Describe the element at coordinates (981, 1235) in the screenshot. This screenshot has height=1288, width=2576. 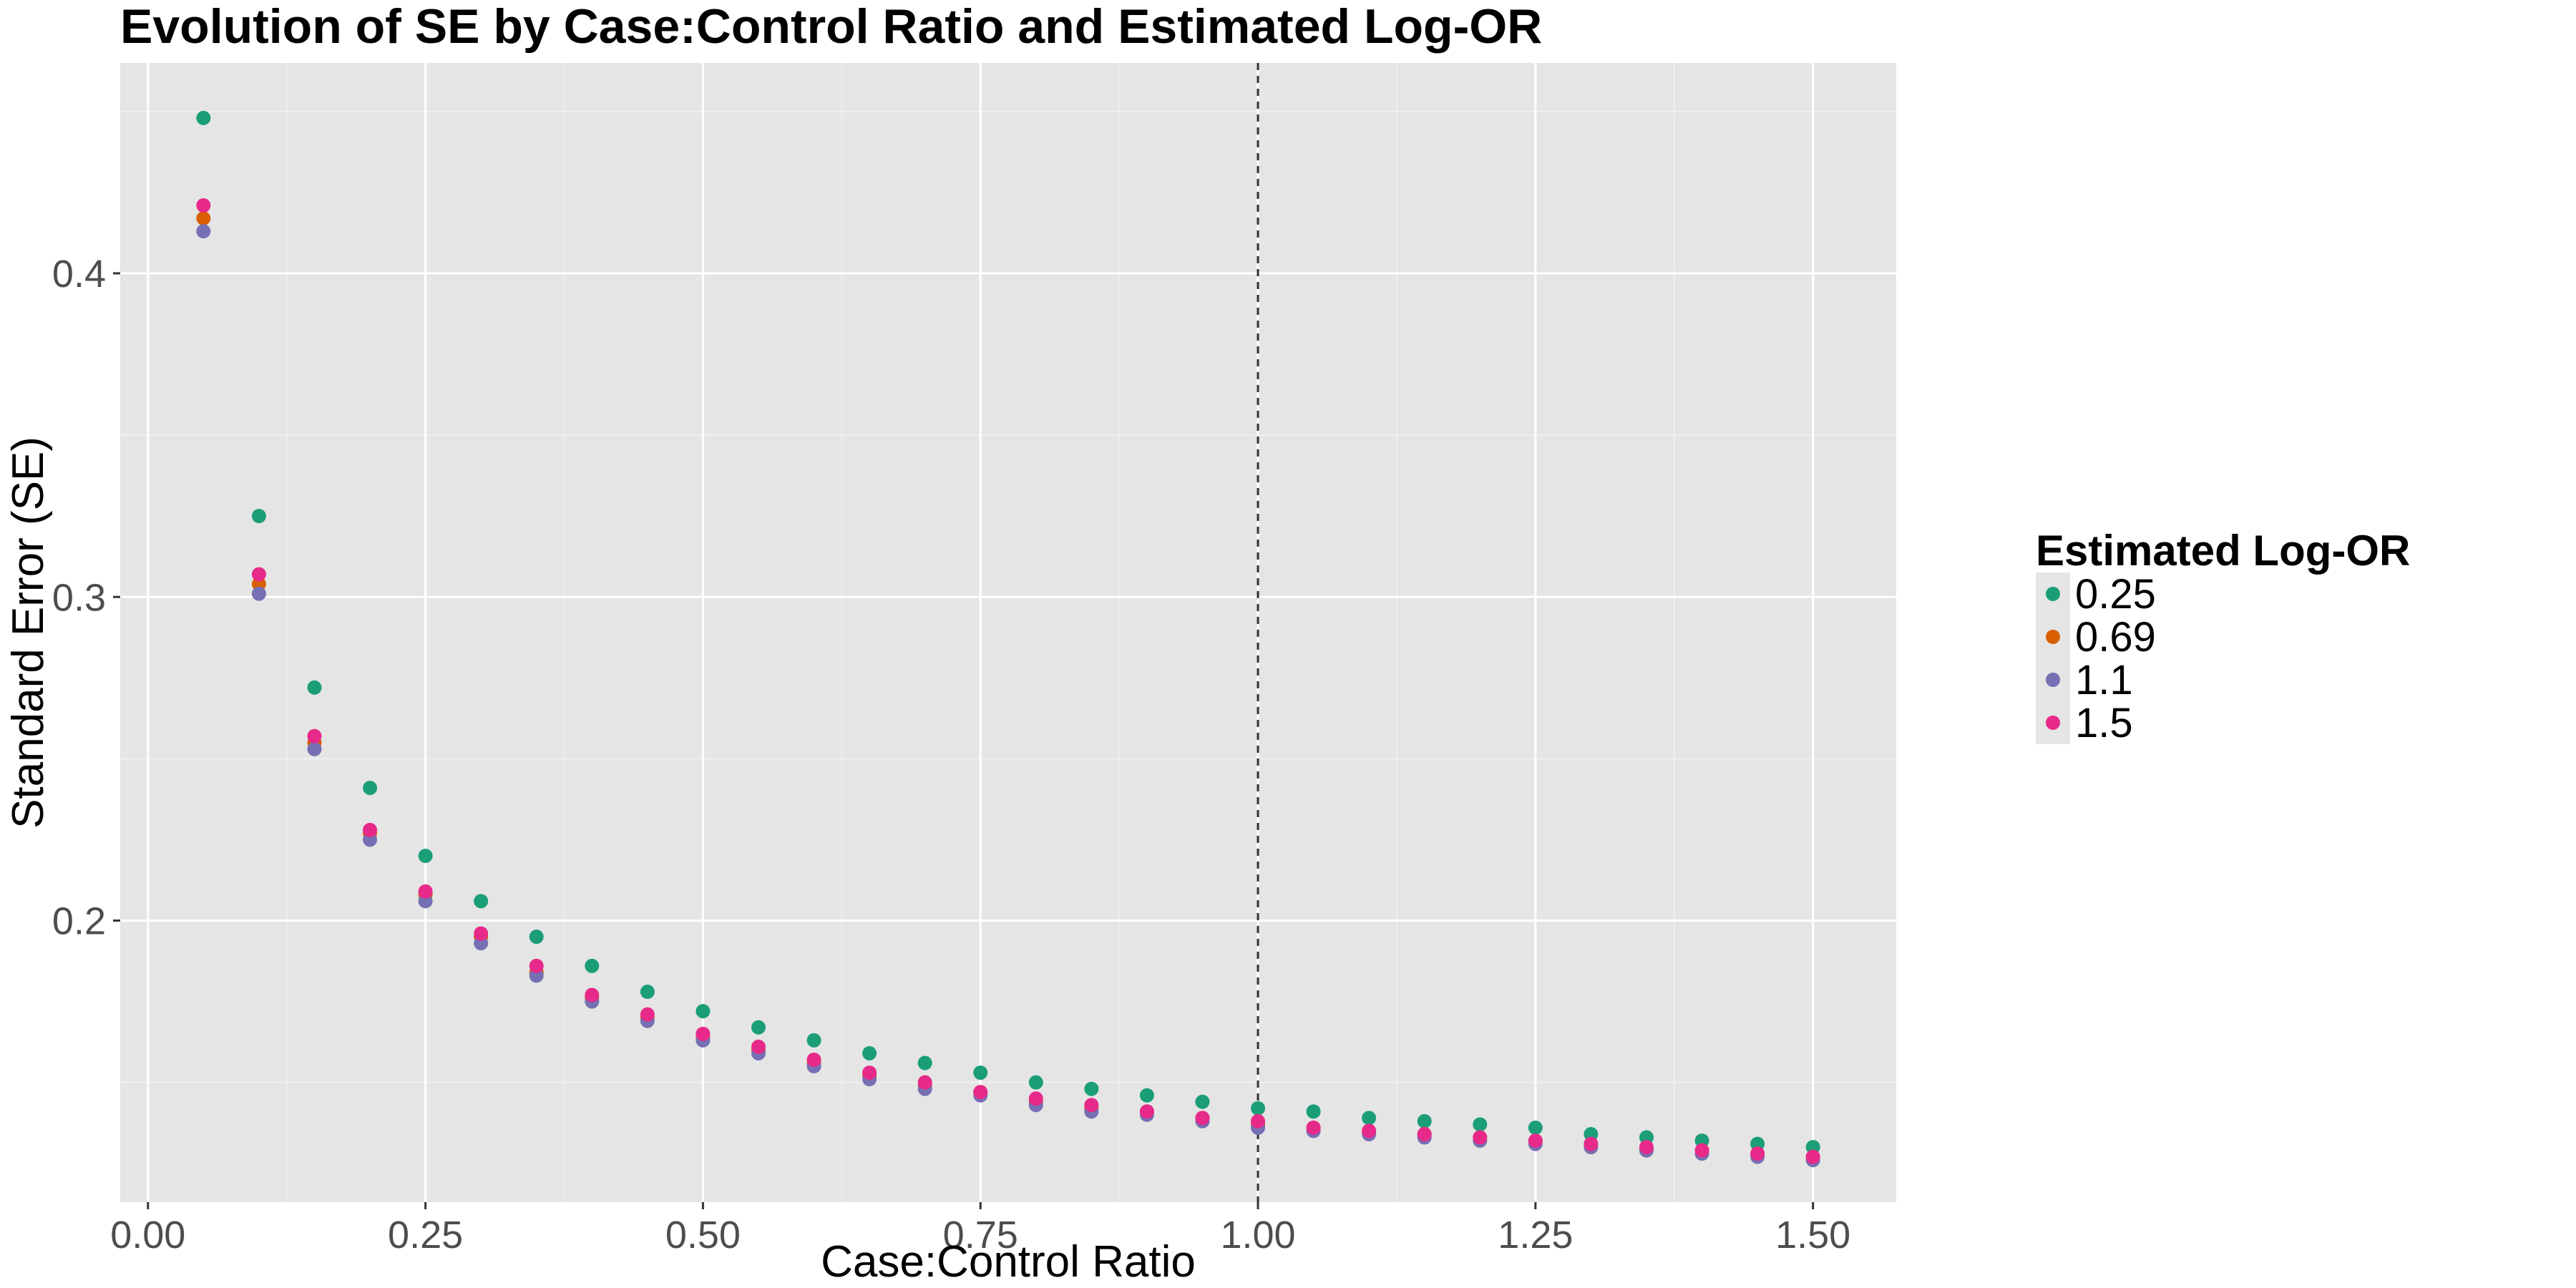
I see `x-tick-label: 0.75` at that location.